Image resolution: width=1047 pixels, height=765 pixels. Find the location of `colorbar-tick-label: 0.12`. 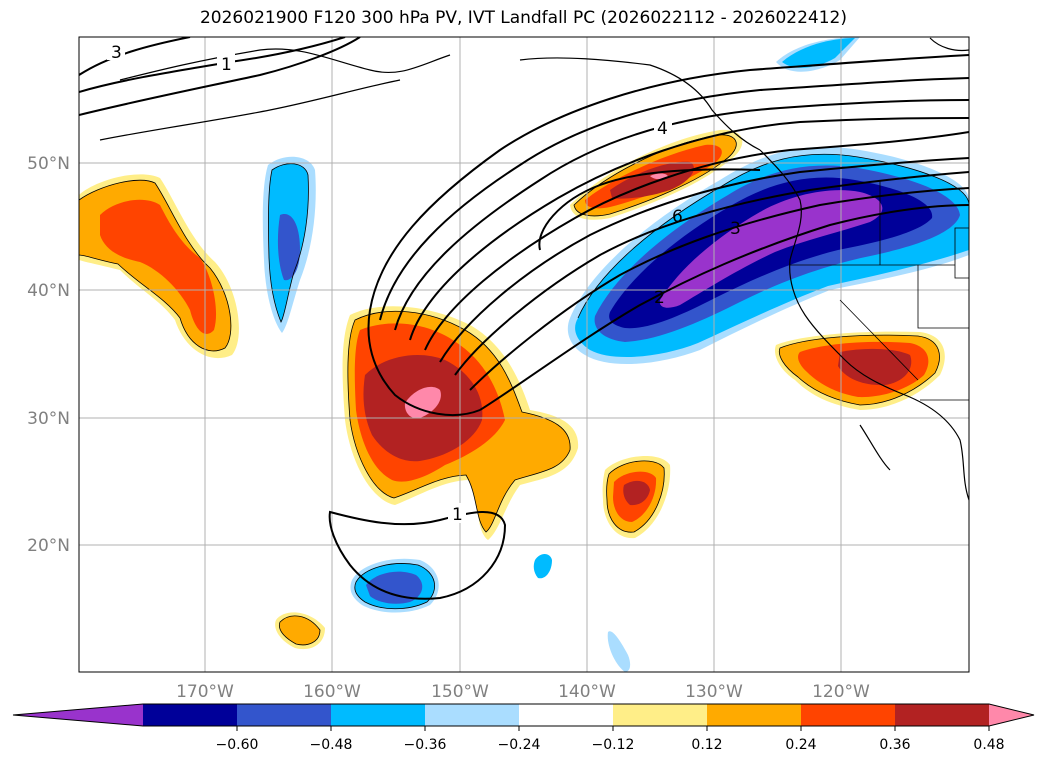

colorbar-tick-label: 0.12 is located at coordinates (706, 745).